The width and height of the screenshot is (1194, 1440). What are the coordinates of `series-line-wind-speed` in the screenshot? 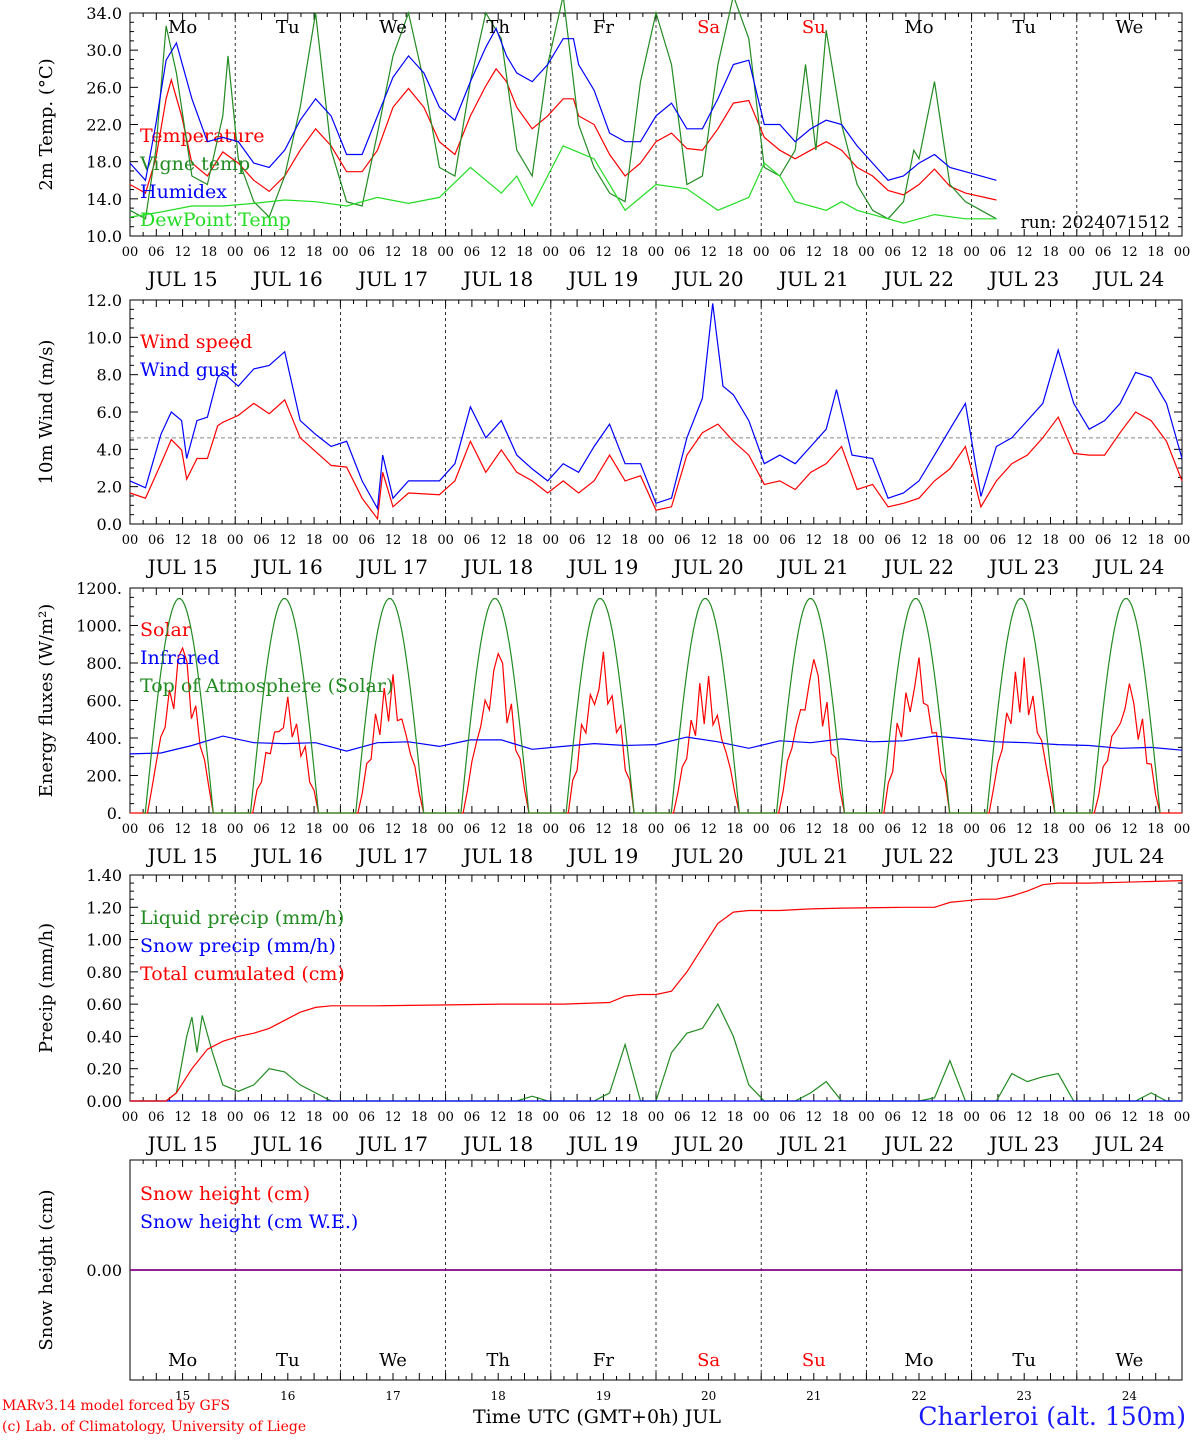 It's located at (656, 459).